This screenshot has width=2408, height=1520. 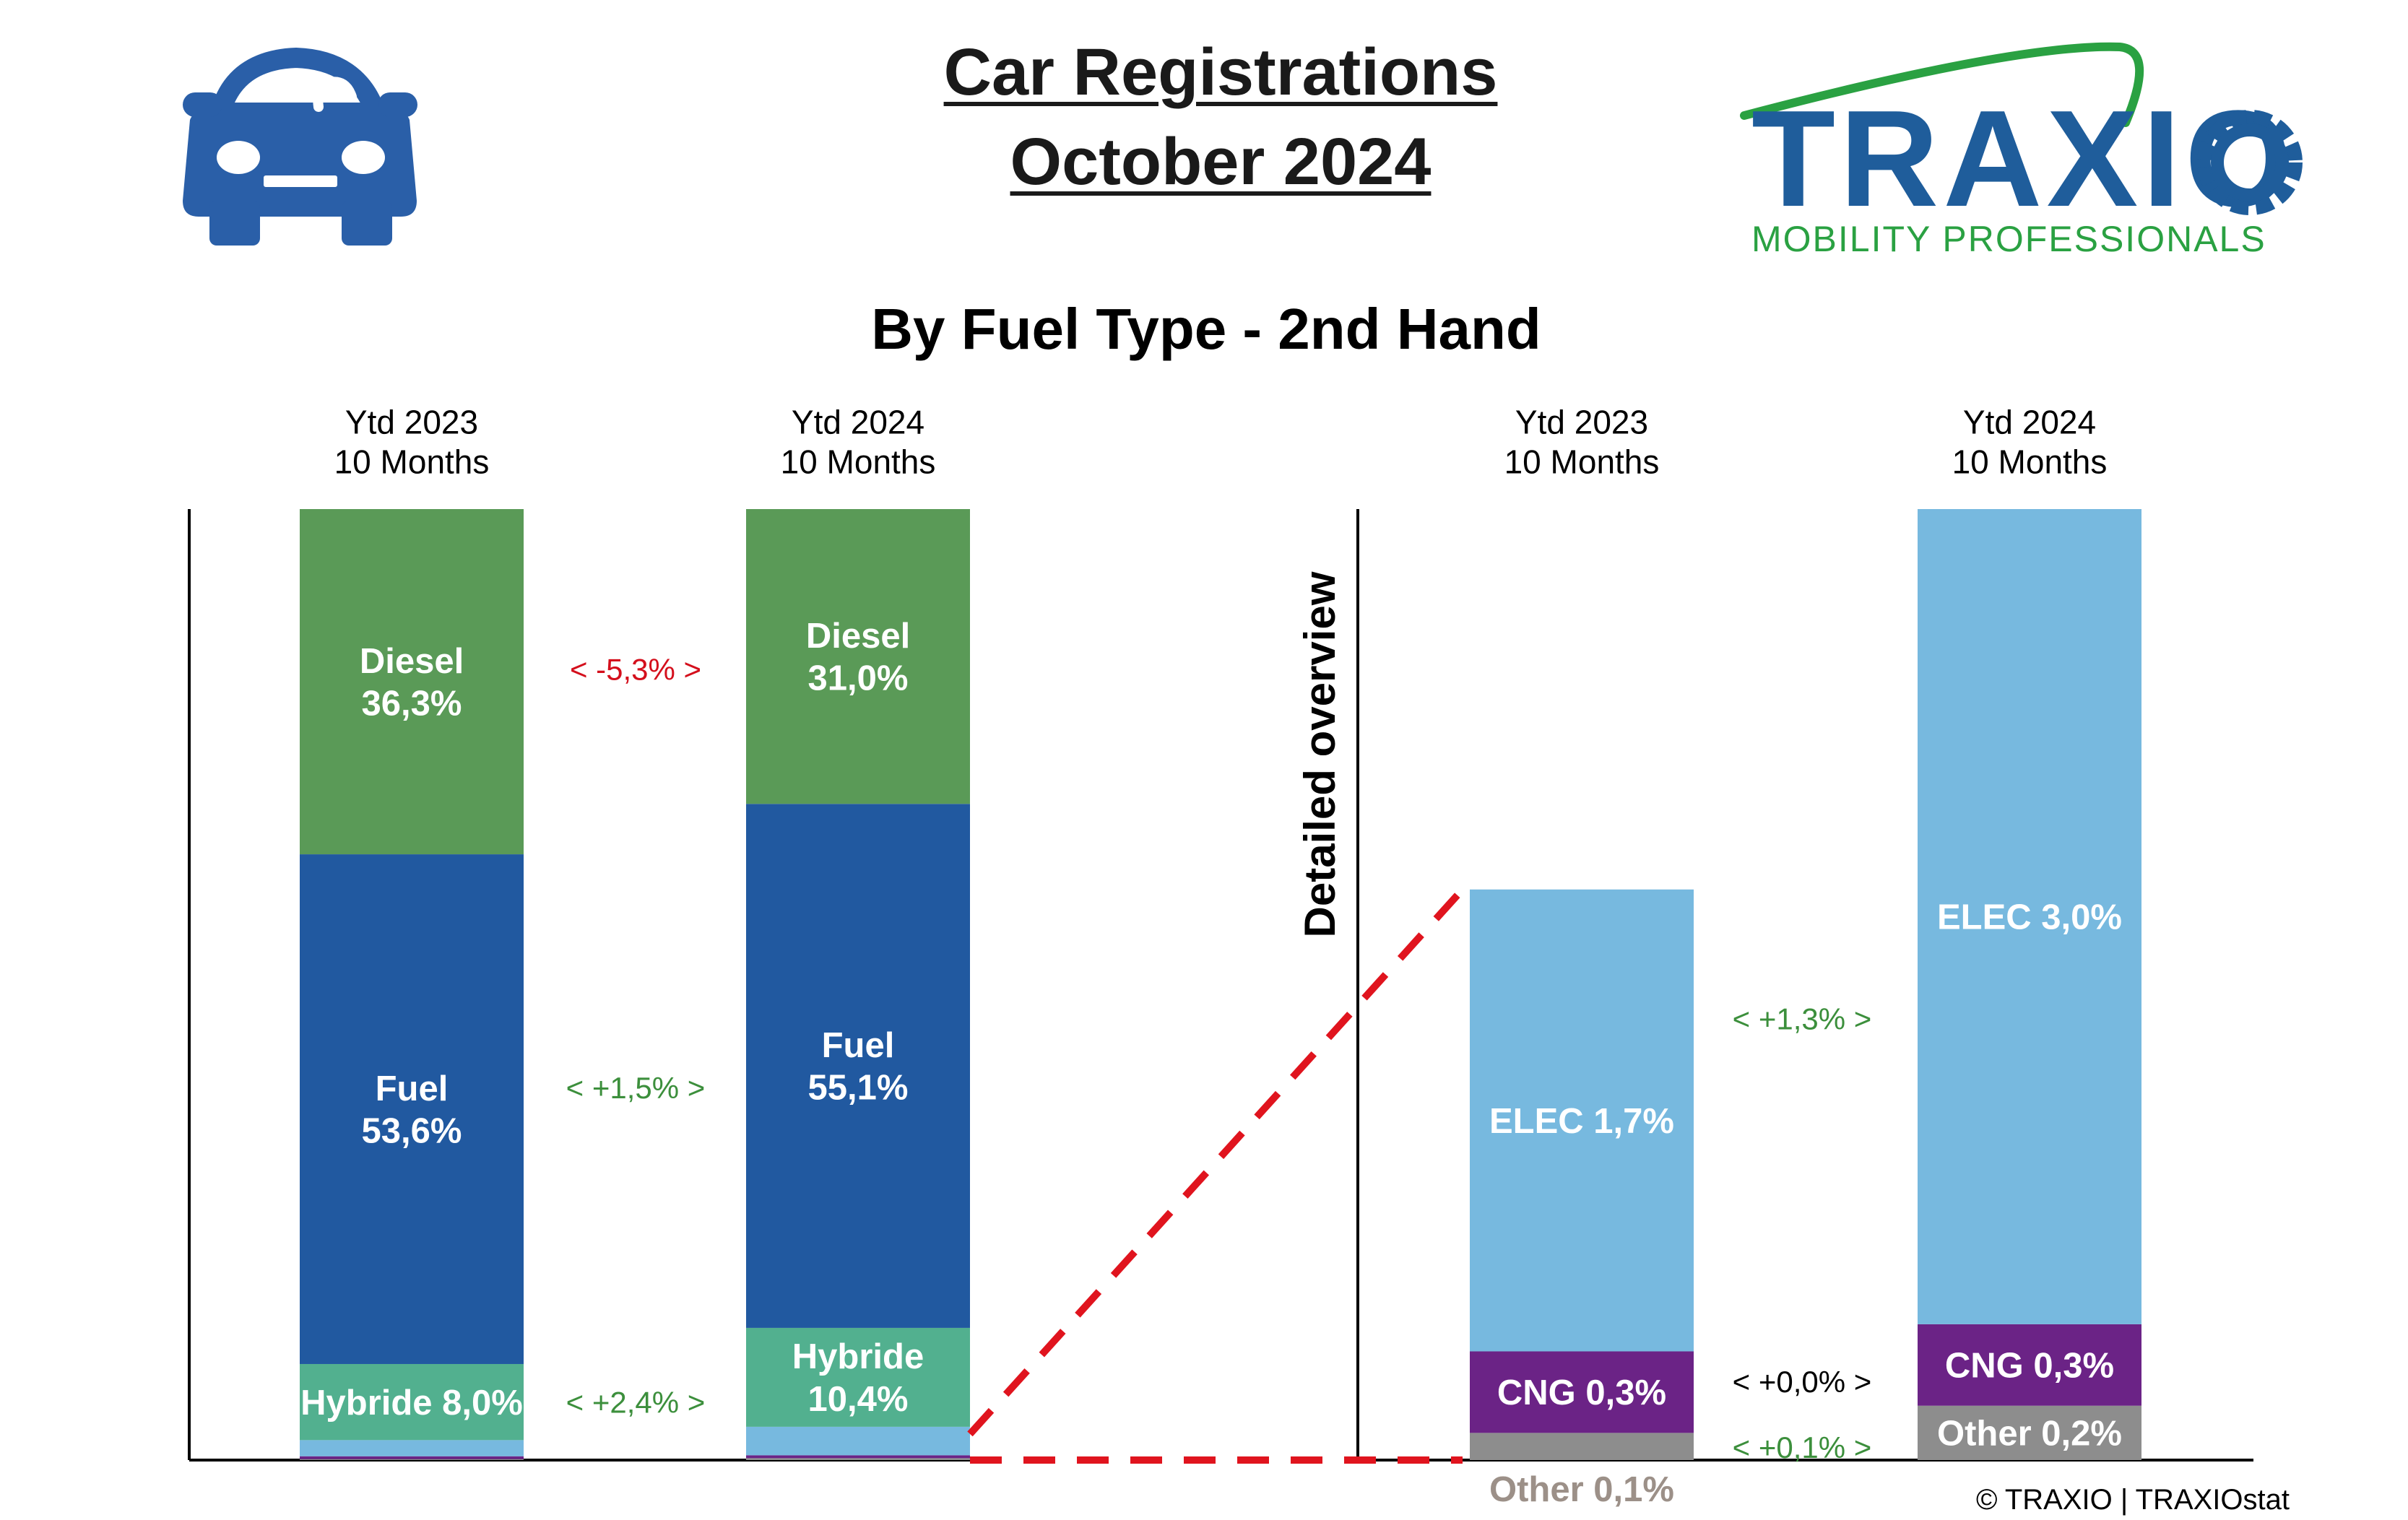 I want to click on change-annotation-elec: < +1,3% >, so click(x=1802, y=1019).